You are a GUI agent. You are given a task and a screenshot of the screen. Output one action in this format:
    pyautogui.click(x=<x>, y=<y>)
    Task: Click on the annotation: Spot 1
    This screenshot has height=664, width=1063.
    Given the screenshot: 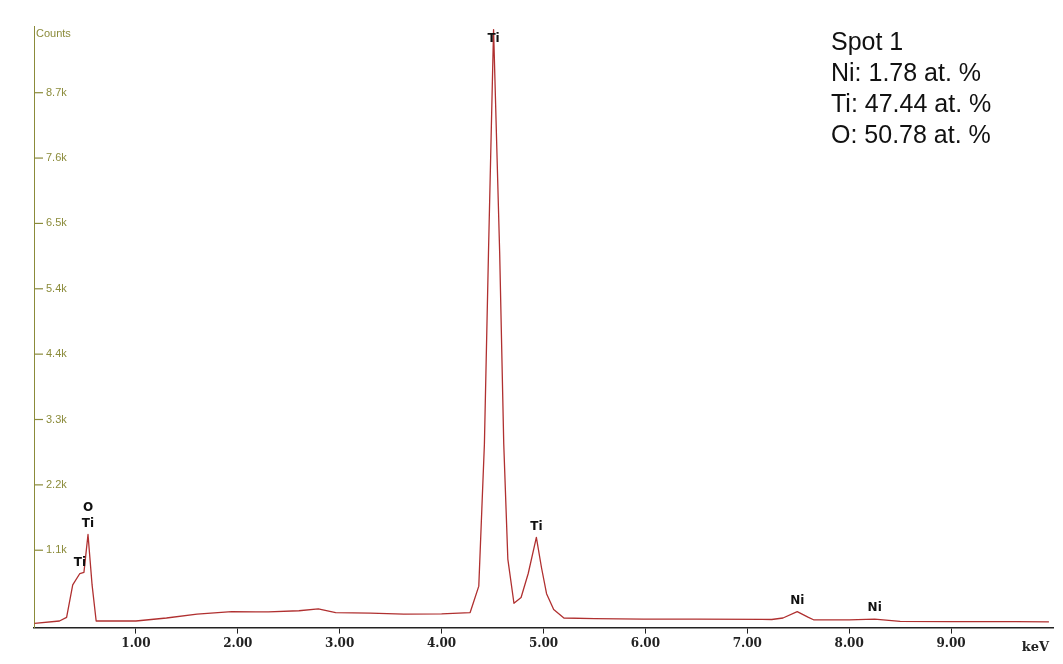 What is the action you would take?
    pyautogui.click(x=867, y=40)
    